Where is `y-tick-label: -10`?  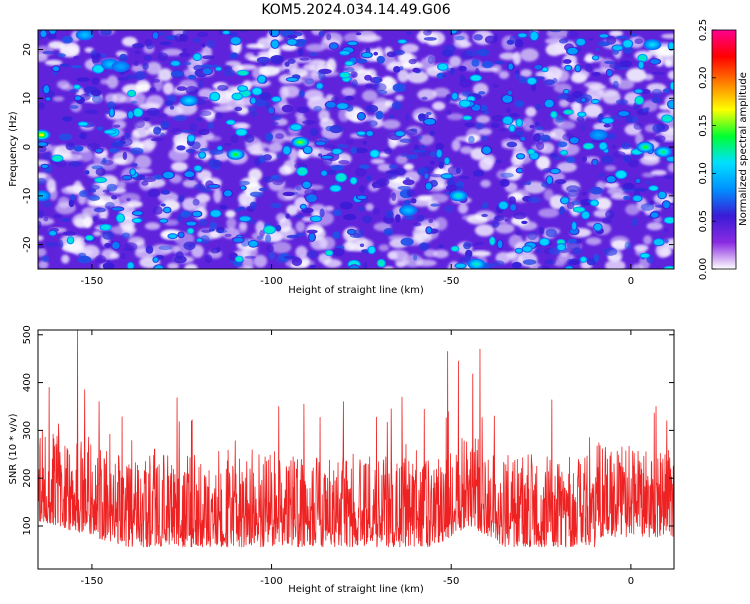
y-tick-label: -10 is located at coordinates (27, 196).